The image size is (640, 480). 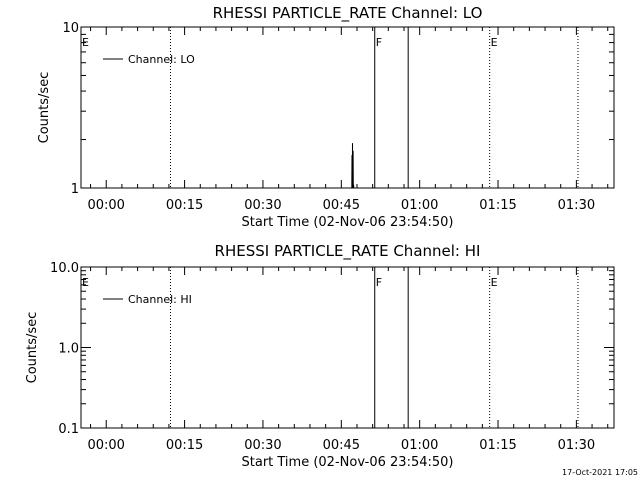 What do you see at coordinates (68, 429) in the screenshot?
I see `y-tick-label: 0.1` at bounding box center [68, 429].